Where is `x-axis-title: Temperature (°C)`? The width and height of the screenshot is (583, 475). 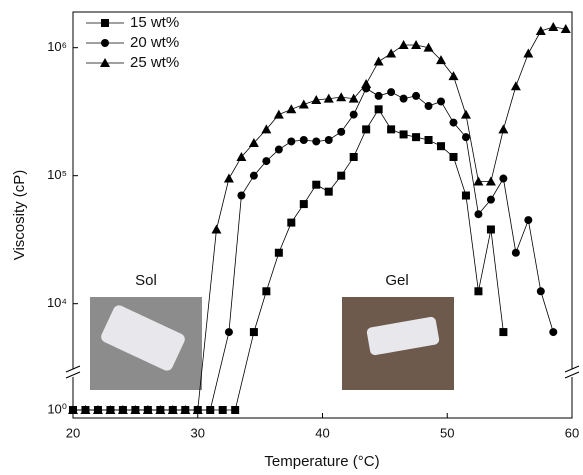
x-axis-title: Temperature (°C) is located at coordinates (321, 461).